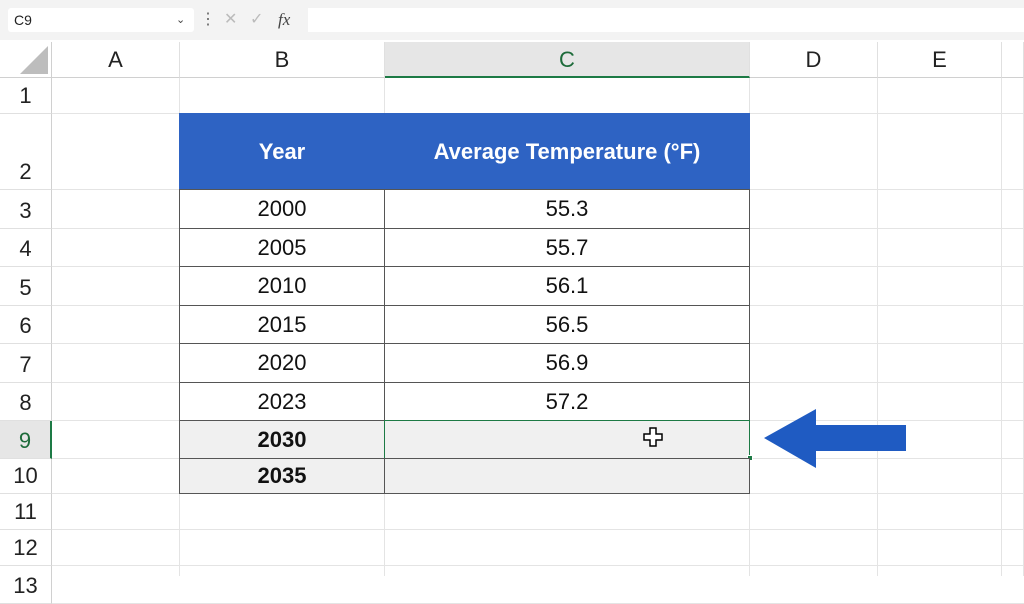 Image resolution: width=1024 pixels, height=604 pixels. I want to click on row-header: 5, so click(26, 286).